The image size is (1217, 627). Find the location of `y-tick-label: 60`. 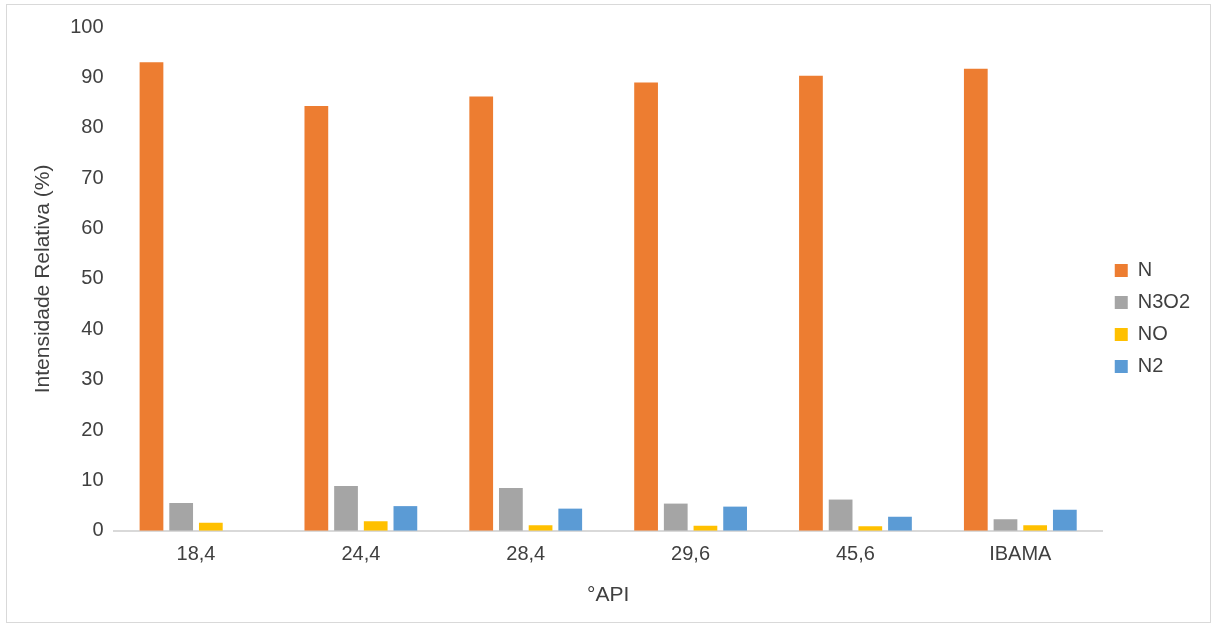

y-tick-label: 60 is located at coordinates (92, 227).